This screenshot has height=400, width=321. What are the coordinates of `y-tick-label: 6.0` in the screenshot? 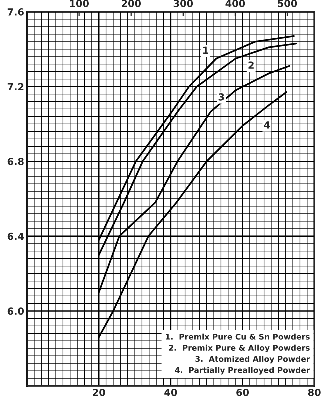 It's located at (16, 312).